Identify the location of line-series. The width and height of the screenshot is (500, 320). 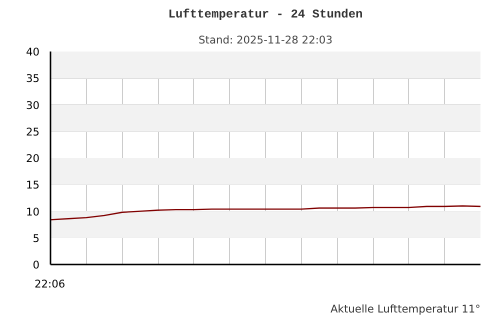
(265, 212).